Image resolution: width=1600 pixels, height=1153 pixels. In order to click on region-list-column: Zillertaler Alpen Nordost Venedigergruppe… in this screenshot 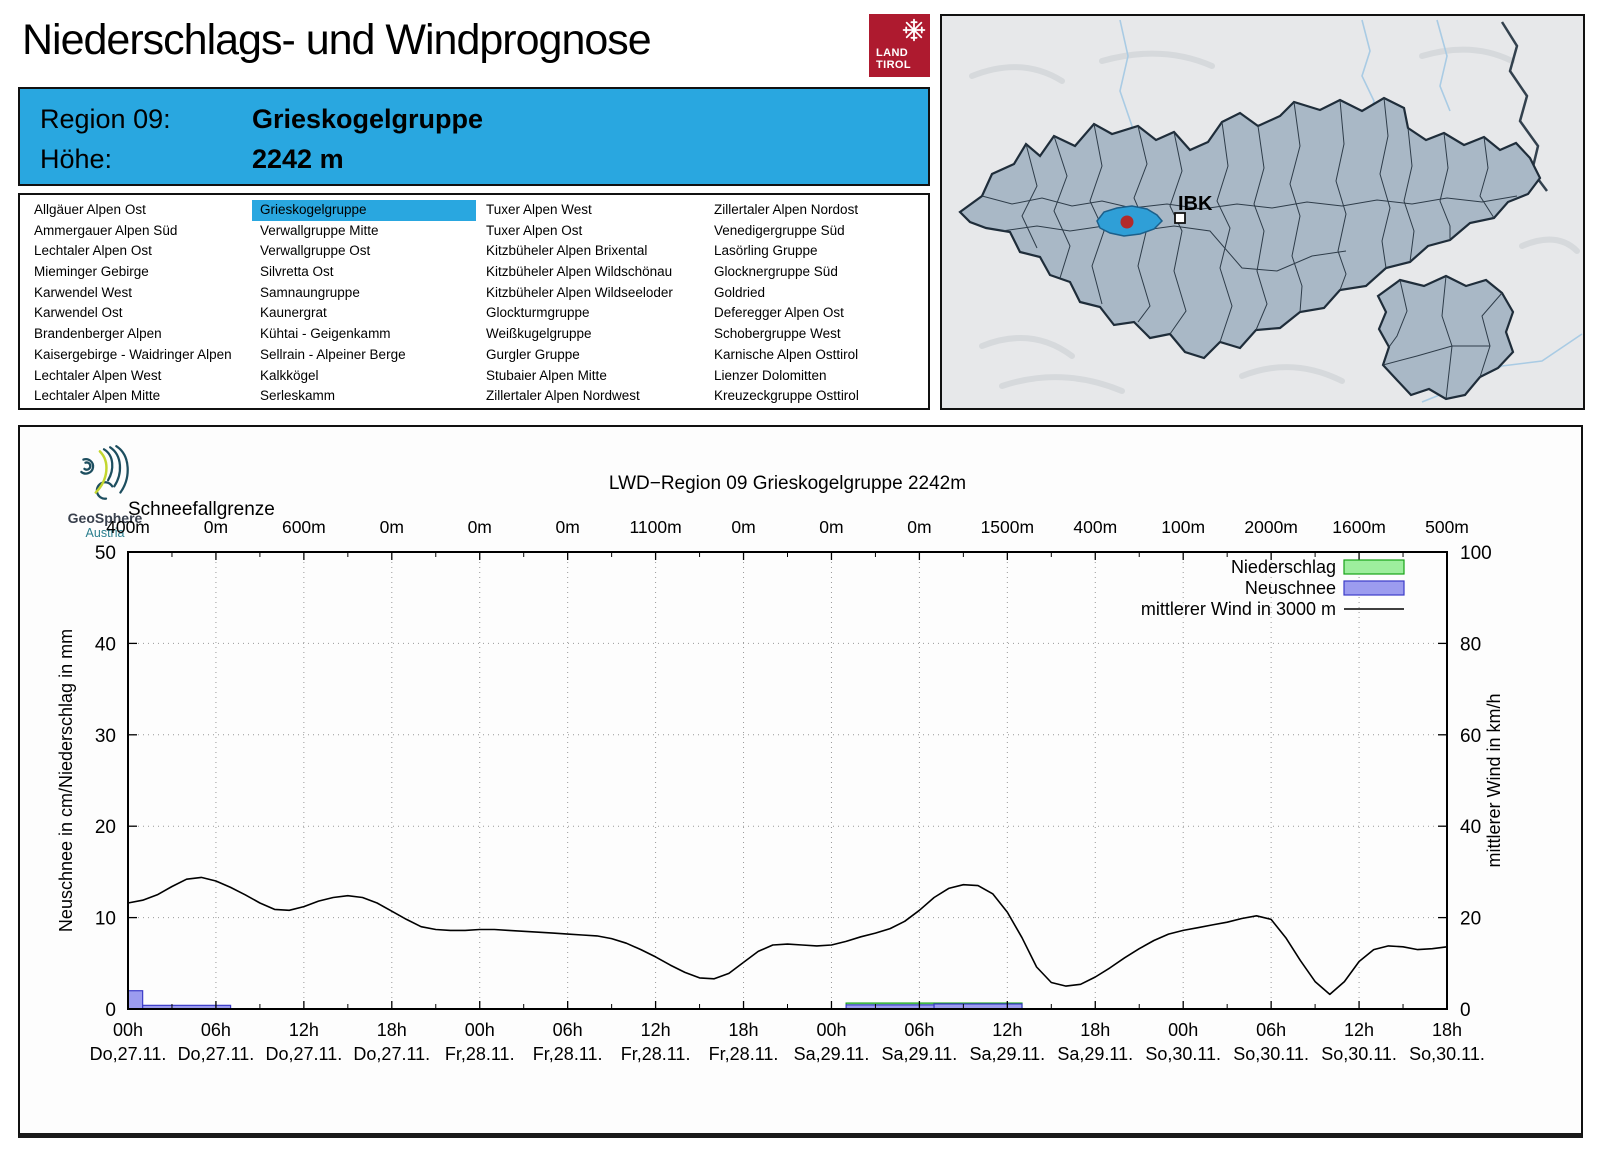, I will do `click(818, 303)`.